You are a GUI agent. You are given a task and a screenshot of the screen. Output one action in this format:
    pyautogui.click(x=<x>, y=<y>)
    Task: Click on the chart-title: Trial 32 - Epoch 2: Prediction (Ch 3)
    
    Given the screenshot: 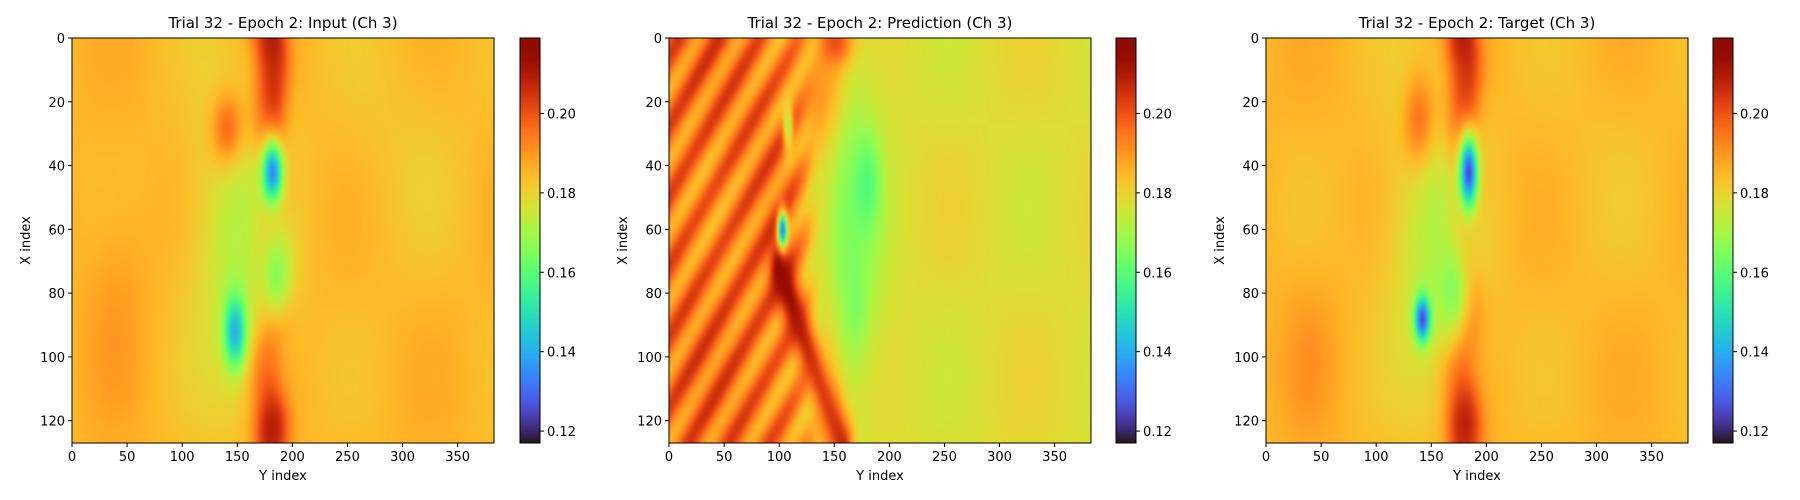 What is the action you would take?
    pyautogui.click(x=880, y=23)
    